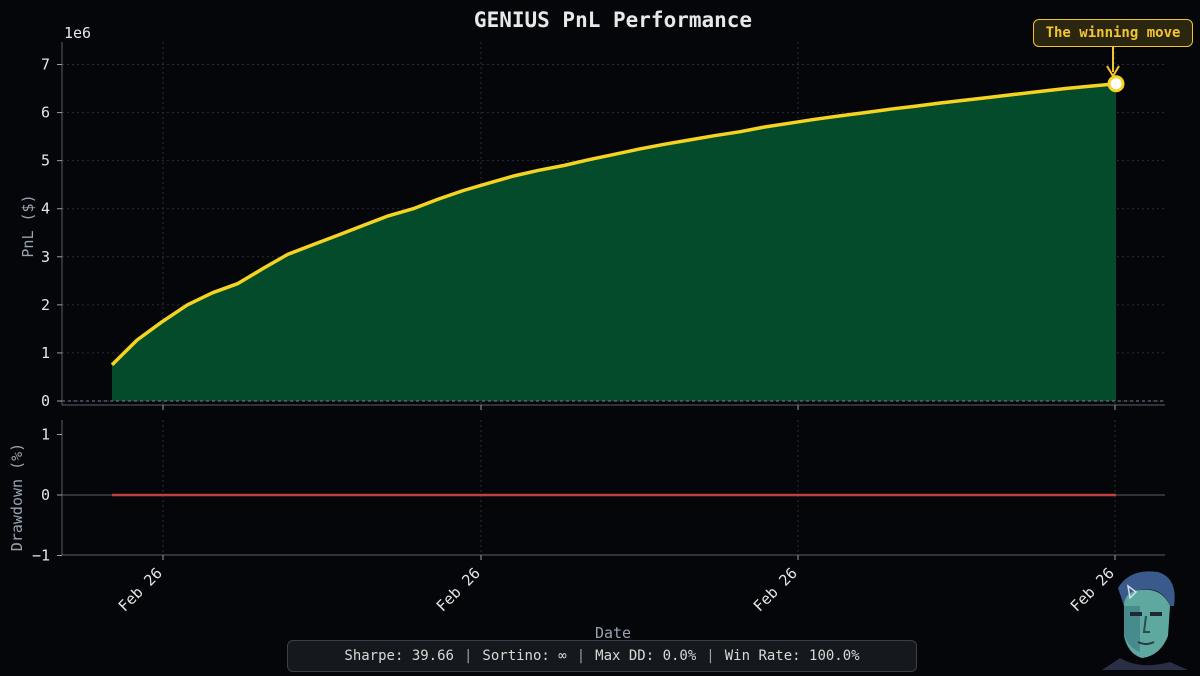 This screenshot has height=676, width=1200. I want to click on annotation-arrowhead, so click(1113, 71).